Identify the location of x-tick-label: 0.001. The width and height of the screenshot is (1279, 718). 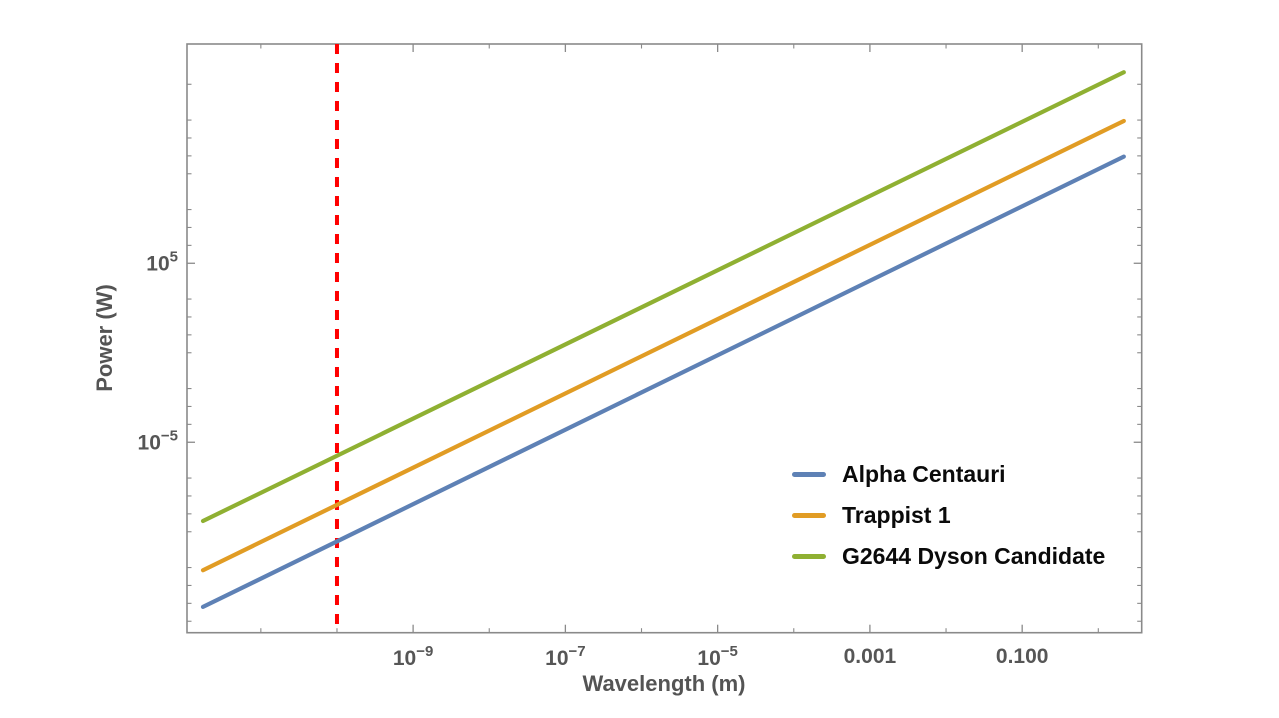
(870, 656).